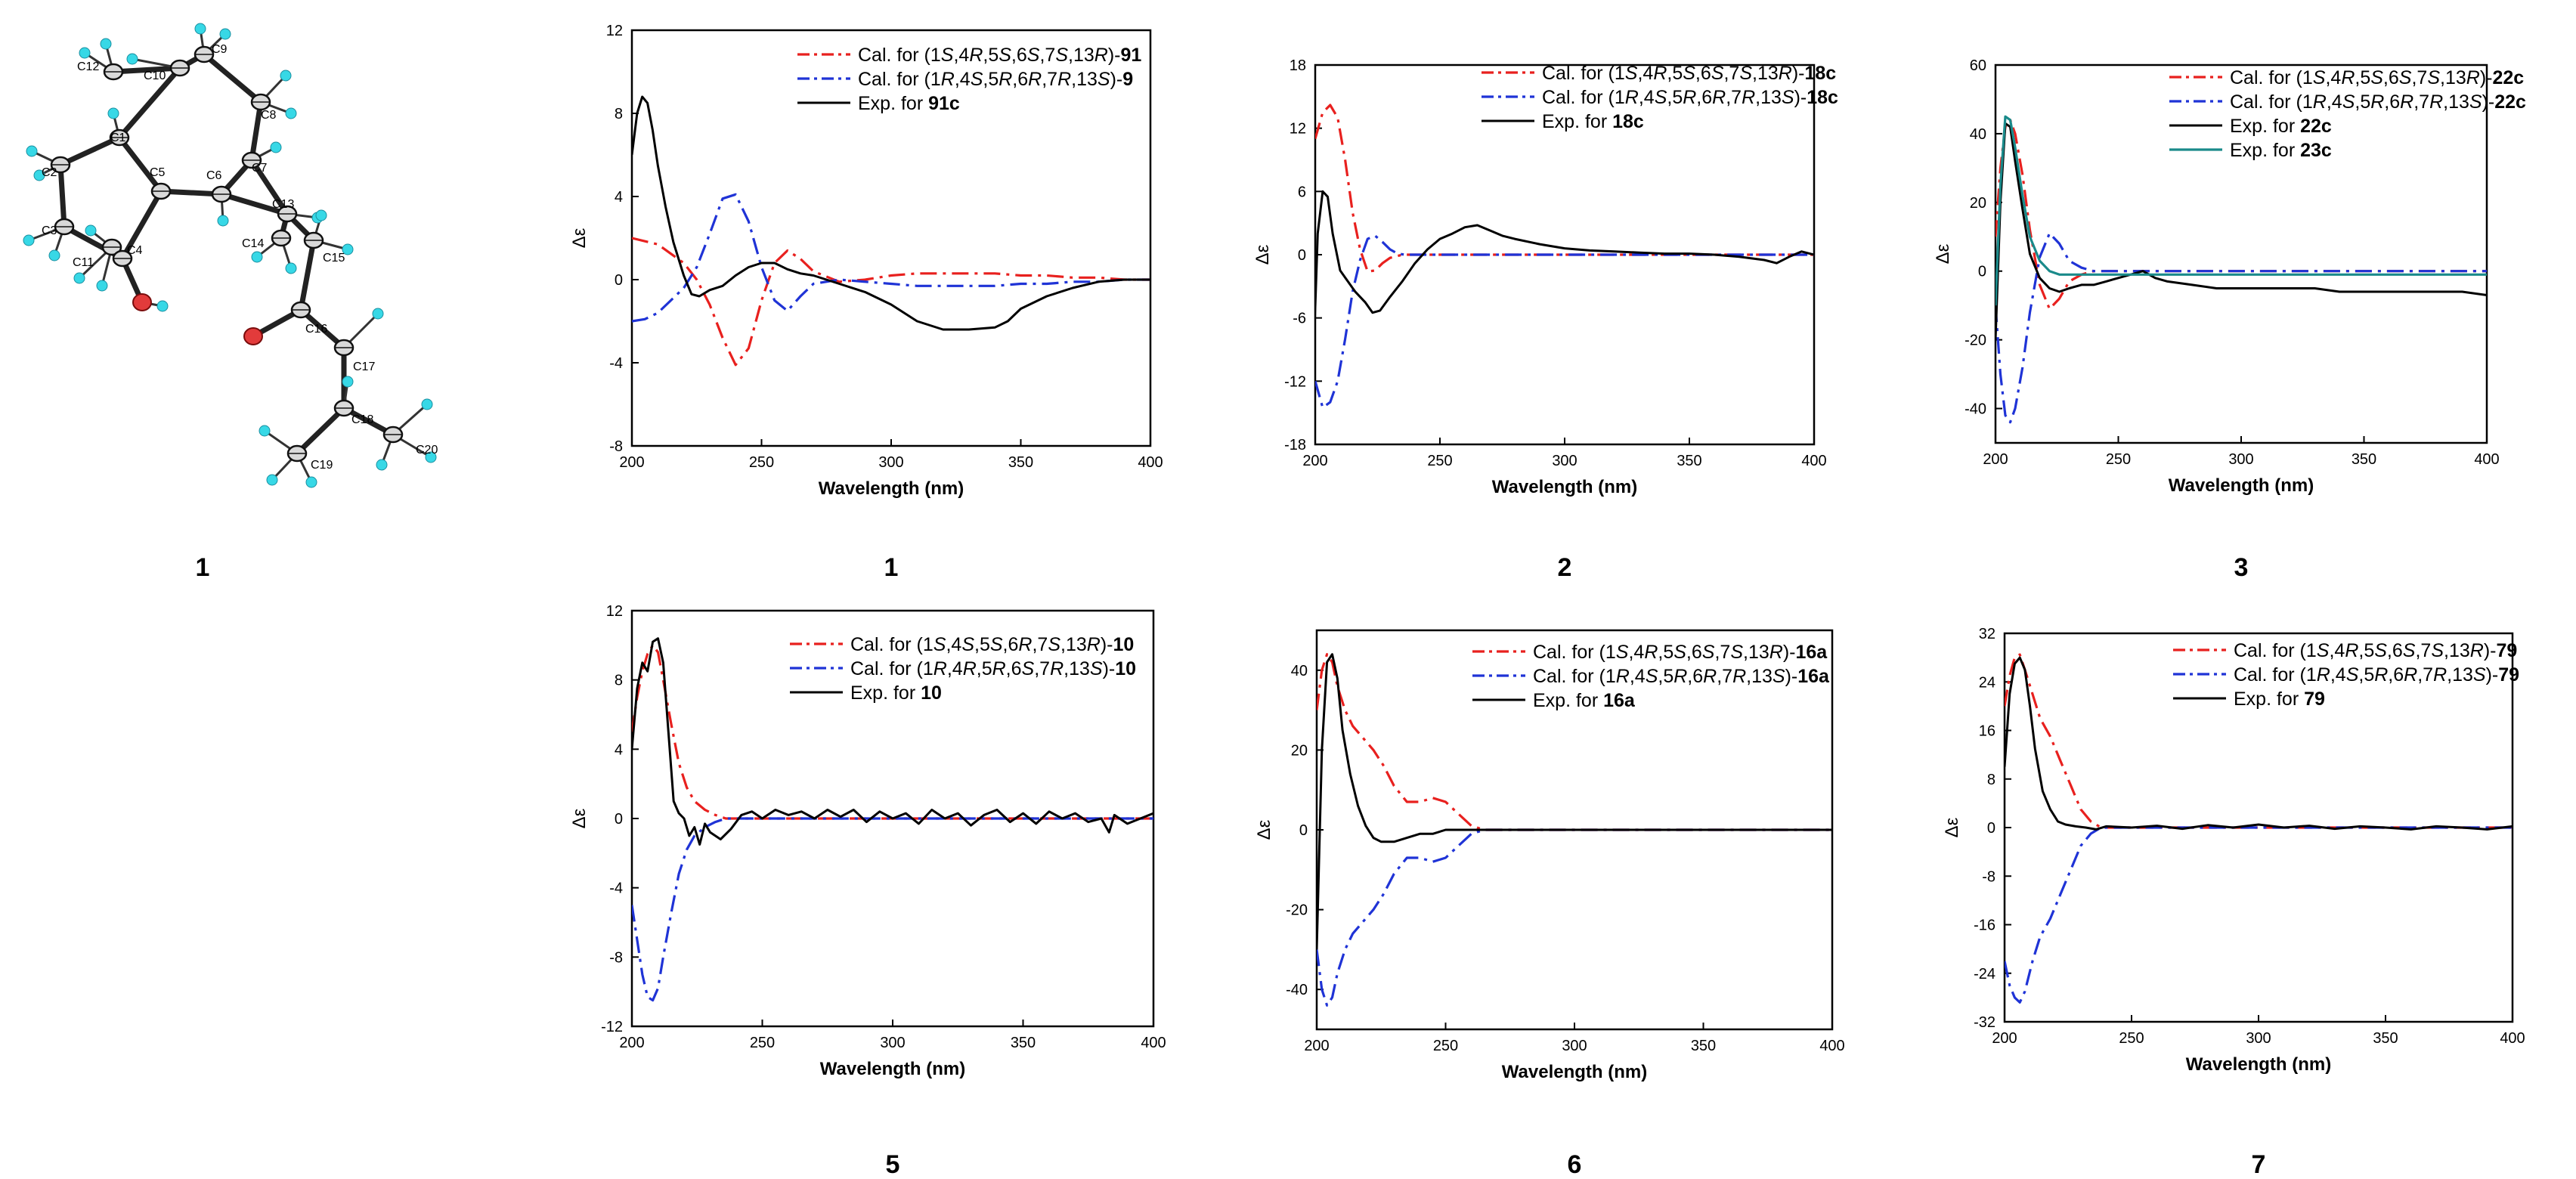 This screenshot has width=2576, height=1179. Describe the element at coordinates (322, 465) in the screenshot. I see `atom-label: C19` at that location.